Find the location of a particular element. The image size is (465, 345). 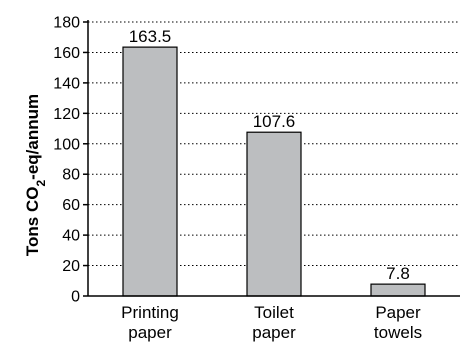

y-tick-label: 160 is located at coordinates (66, 53).